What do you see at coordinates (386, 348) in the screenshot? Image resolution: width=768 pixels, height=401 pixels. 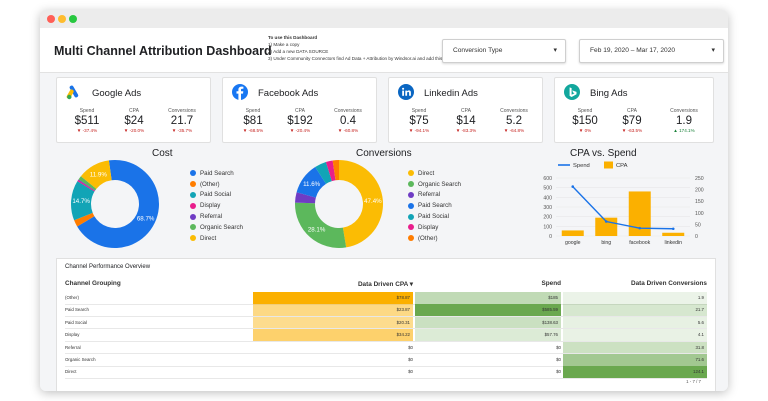 I see `table-row: Referral $0 $0 31.8` at bounding box center [386, 348].